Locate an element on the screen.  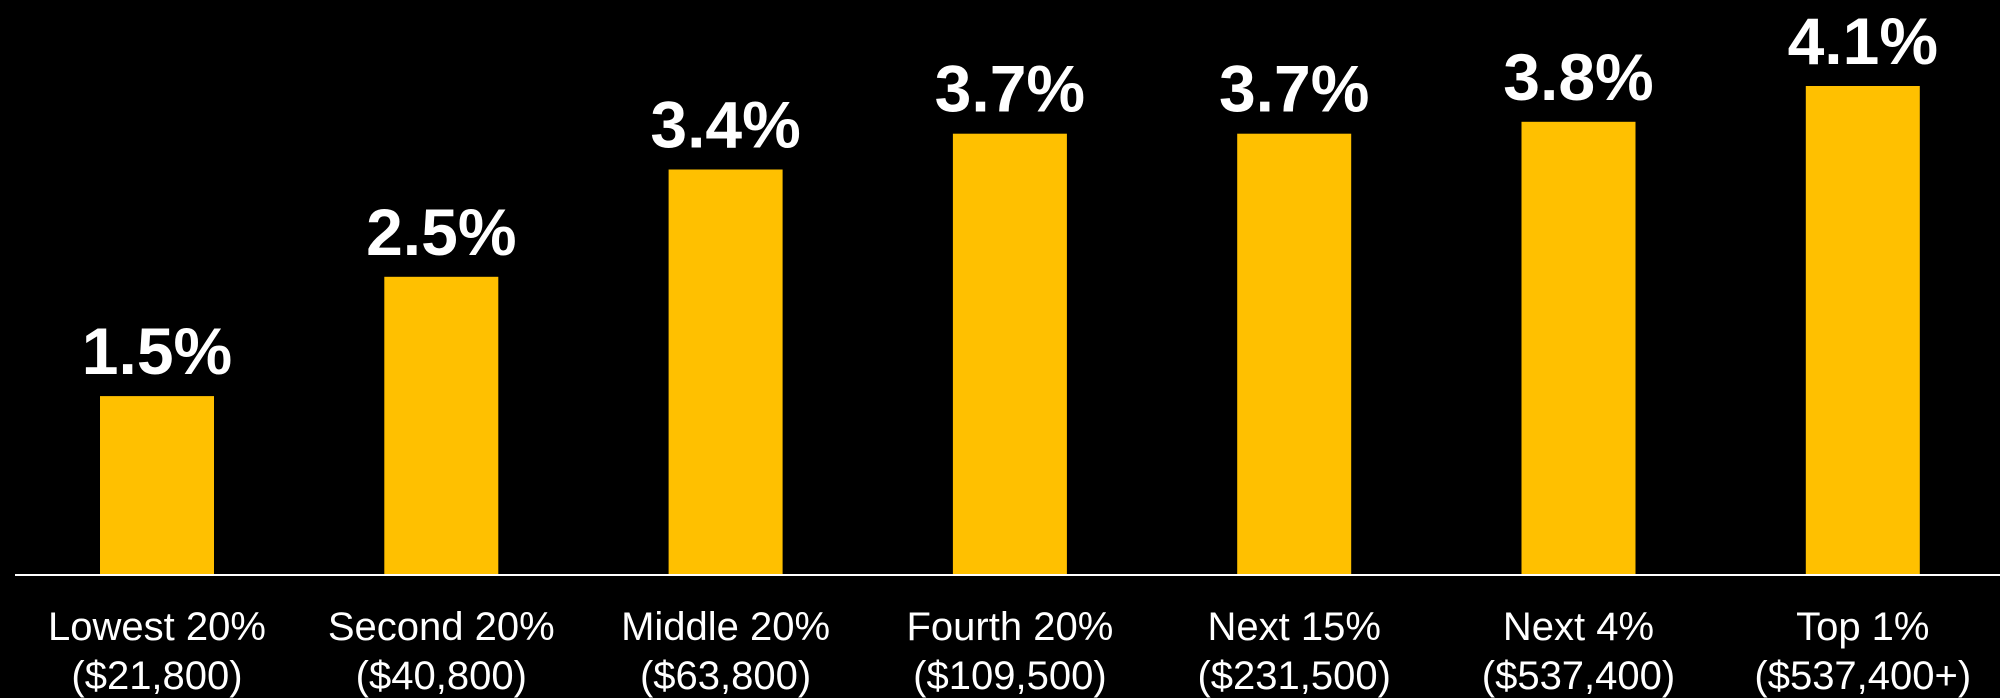
data-label-6: 3.8% is located at coordinates (1578, 77).